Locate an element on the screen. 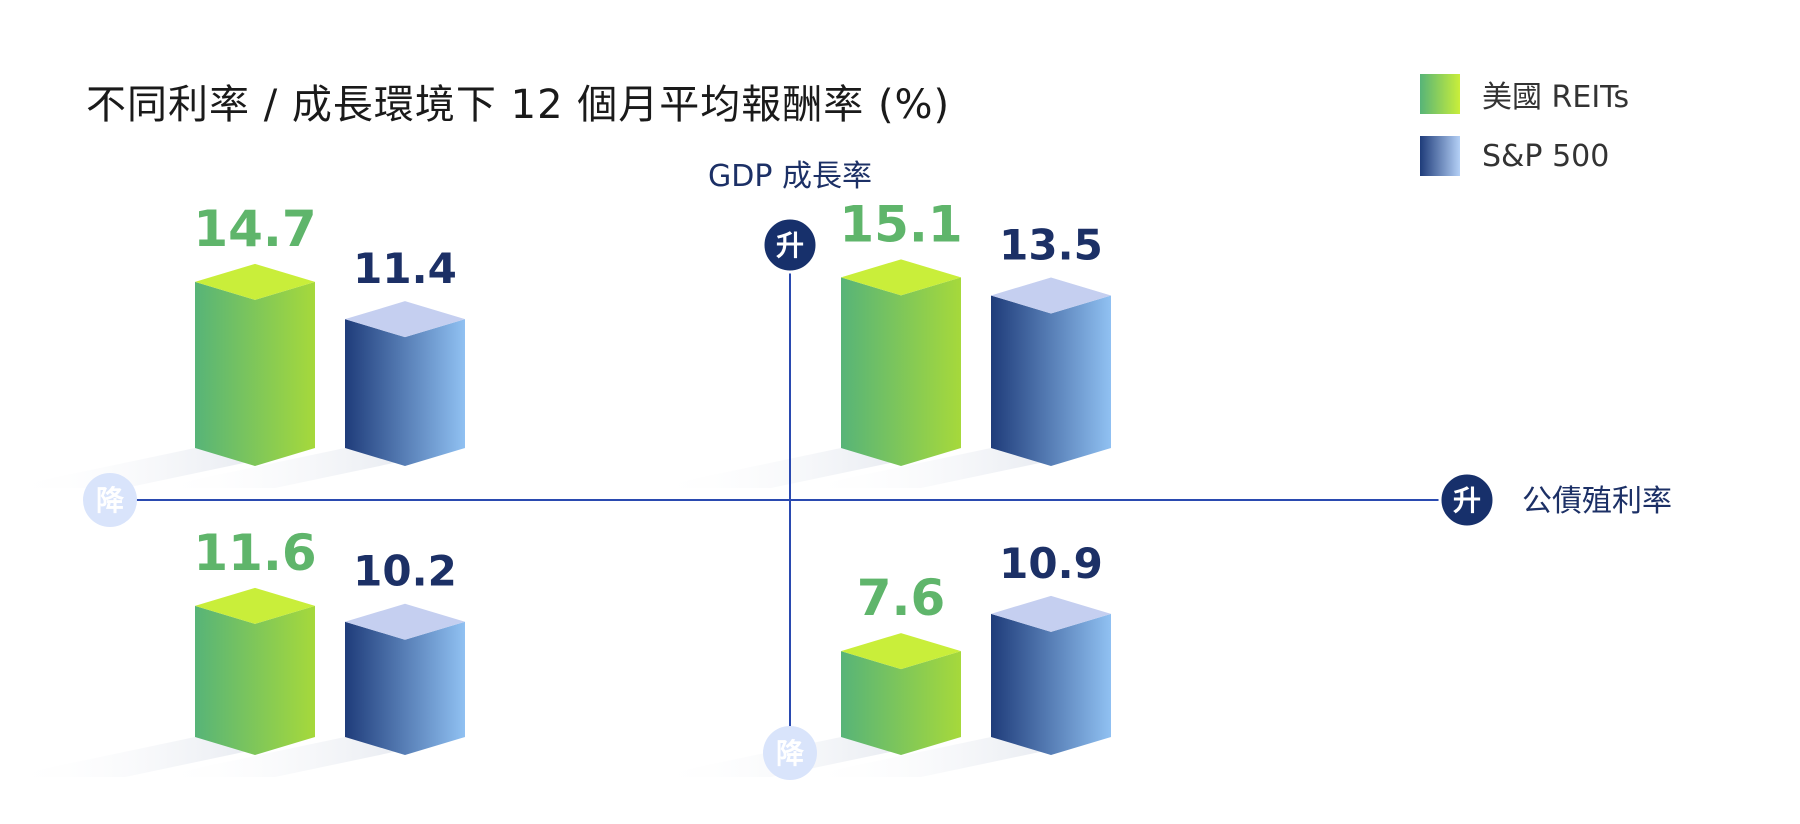  legend-swatch-reits is located at coordinates (1440, 94).